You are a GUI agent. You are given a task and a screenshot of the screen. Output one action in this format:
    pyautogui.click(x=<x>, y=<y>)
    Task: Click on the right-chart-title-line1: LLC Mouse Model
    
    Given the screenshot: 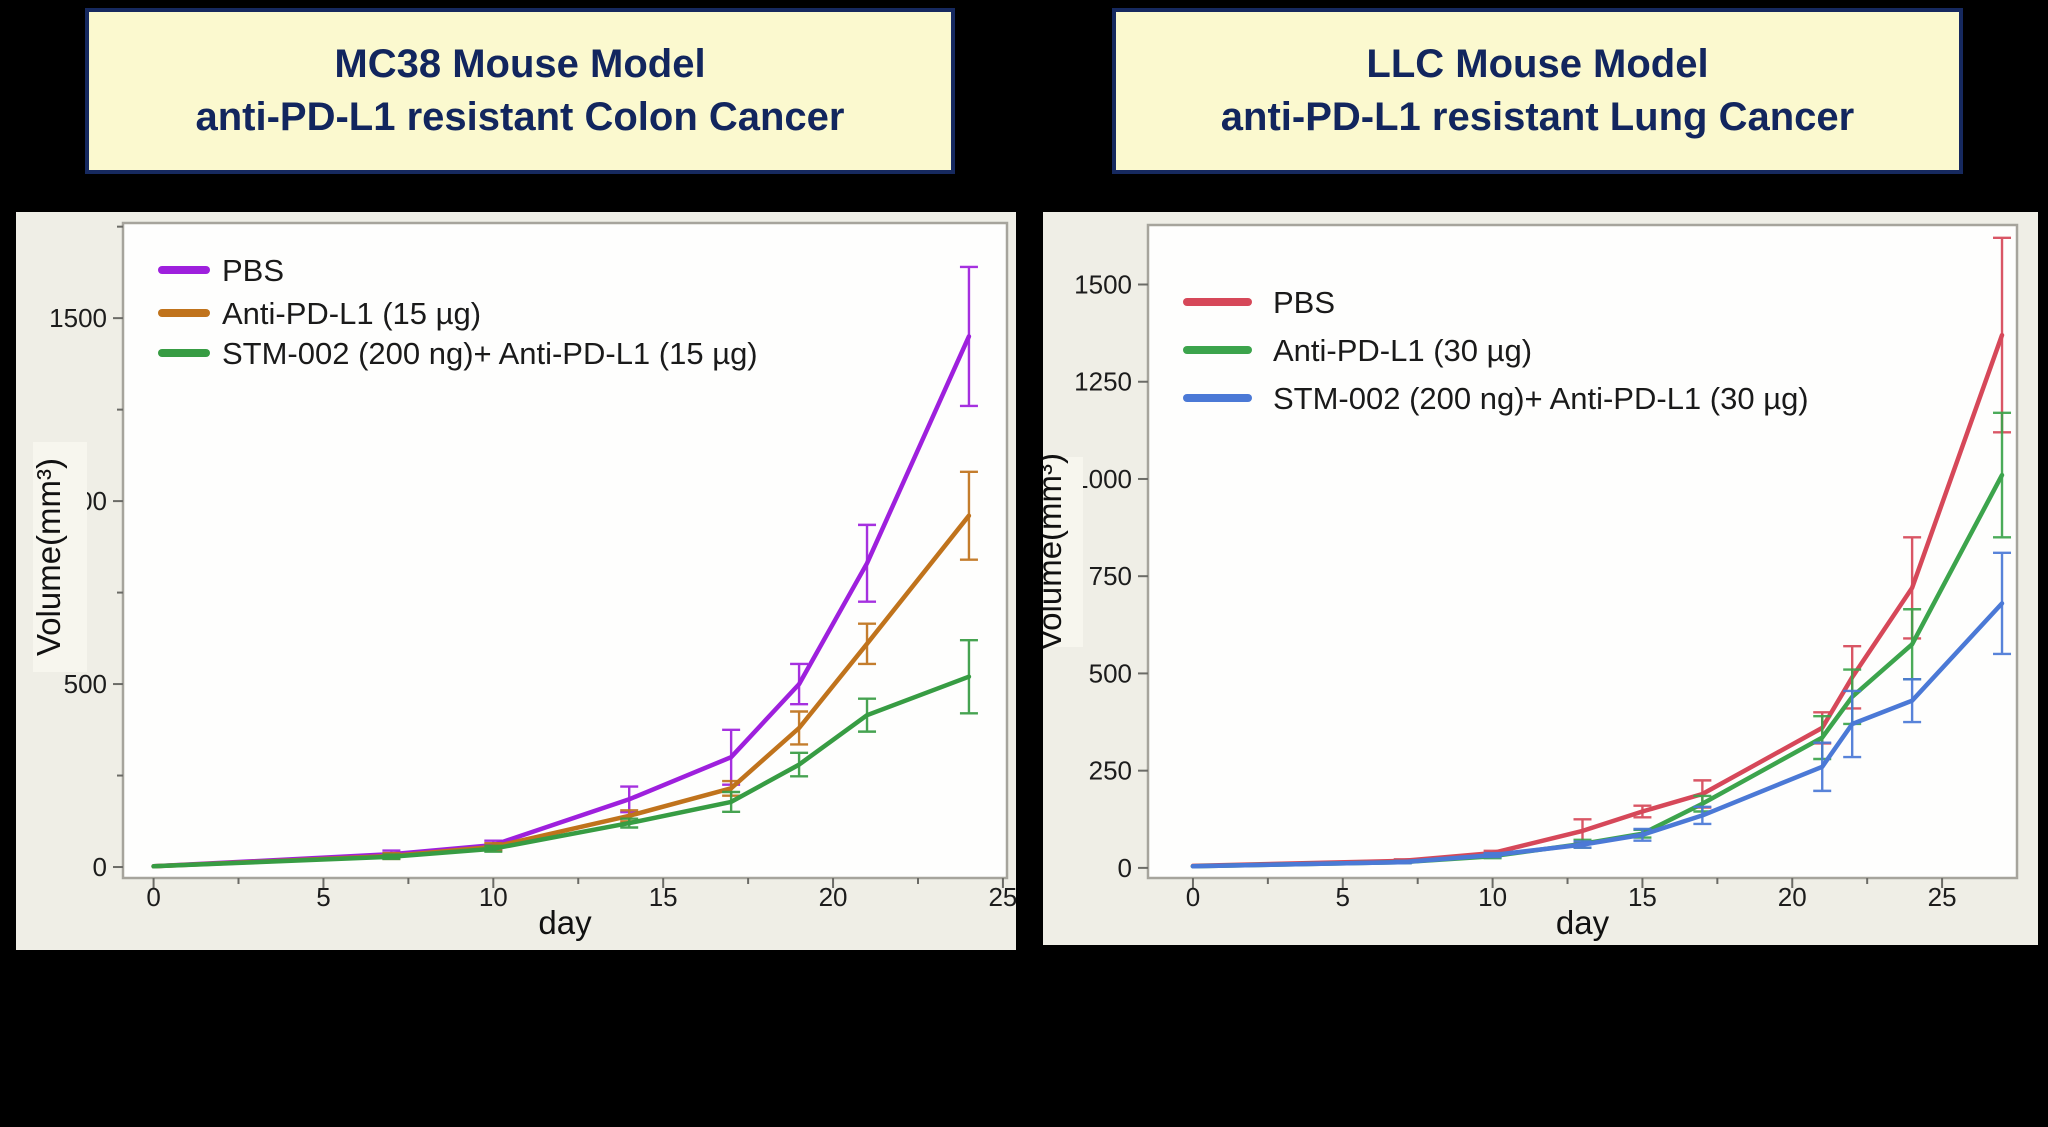 What is the action you would take?
    pyautogui.click(x=1537, y=64)
    